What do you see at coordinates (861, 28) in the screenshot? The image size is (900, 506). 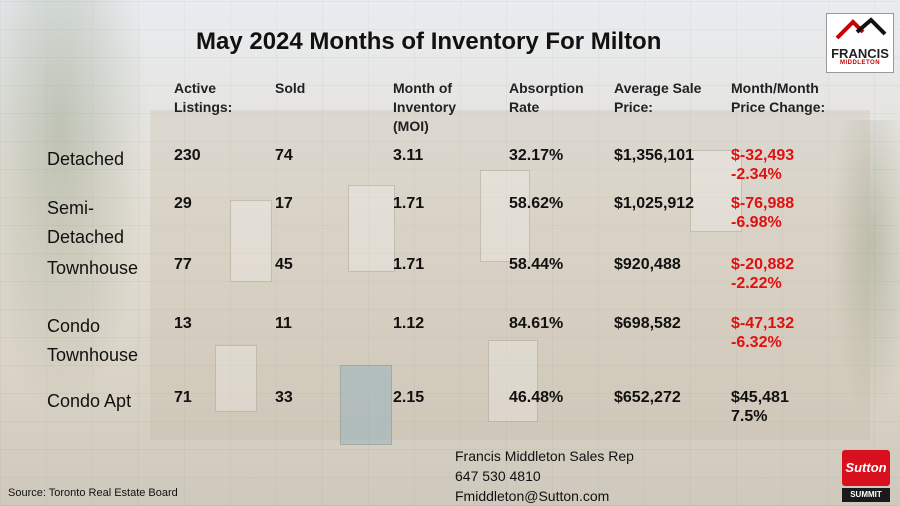 I see `house-roof-icon` at bounding box center [861, 28].